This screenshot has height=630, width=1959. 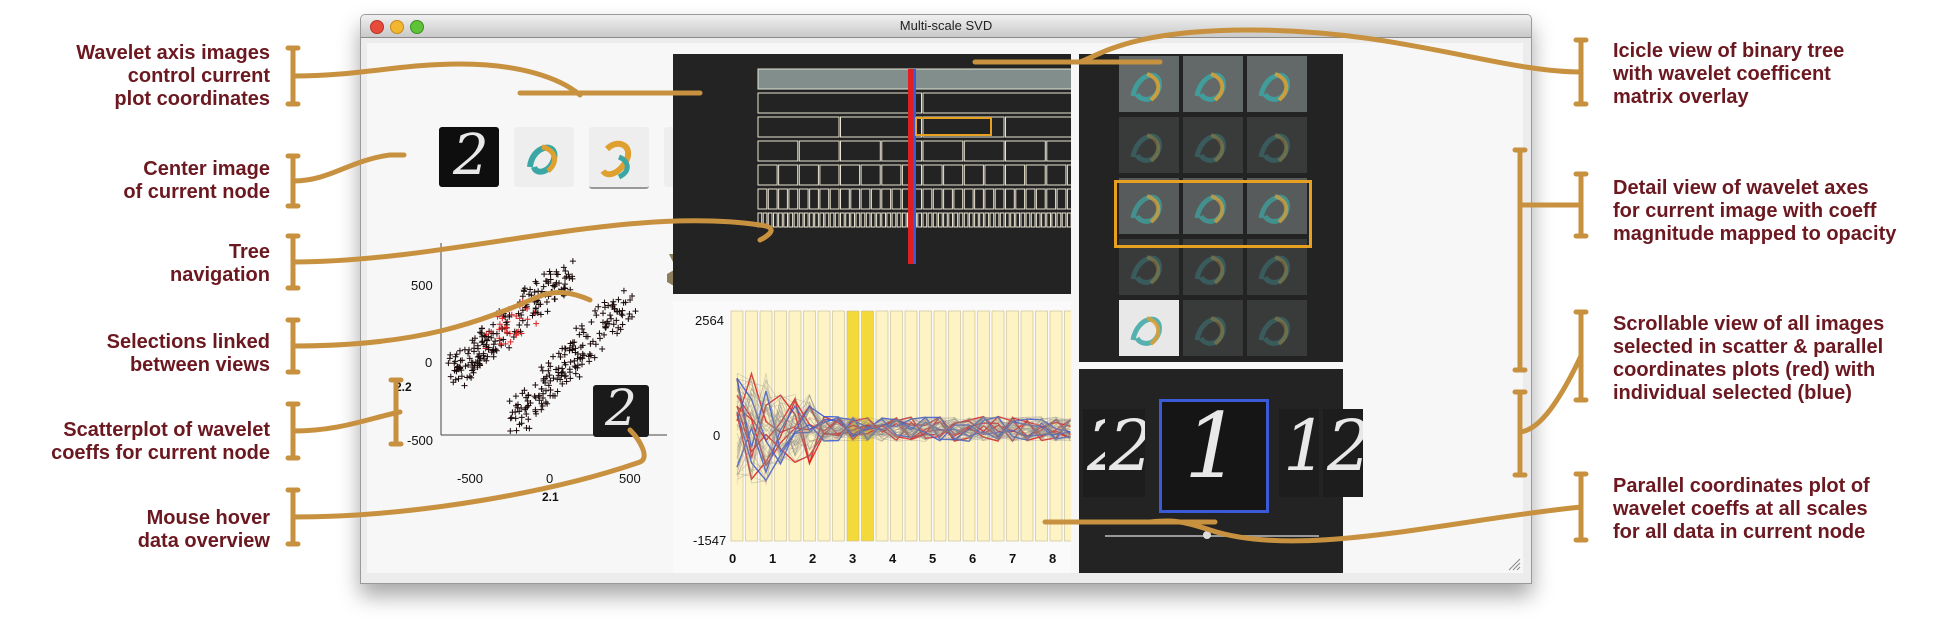 What do you see at coordinates (1514, 564) in the screenshot?
I see `resize-grip-icon` at bounding box center [1514, 564].